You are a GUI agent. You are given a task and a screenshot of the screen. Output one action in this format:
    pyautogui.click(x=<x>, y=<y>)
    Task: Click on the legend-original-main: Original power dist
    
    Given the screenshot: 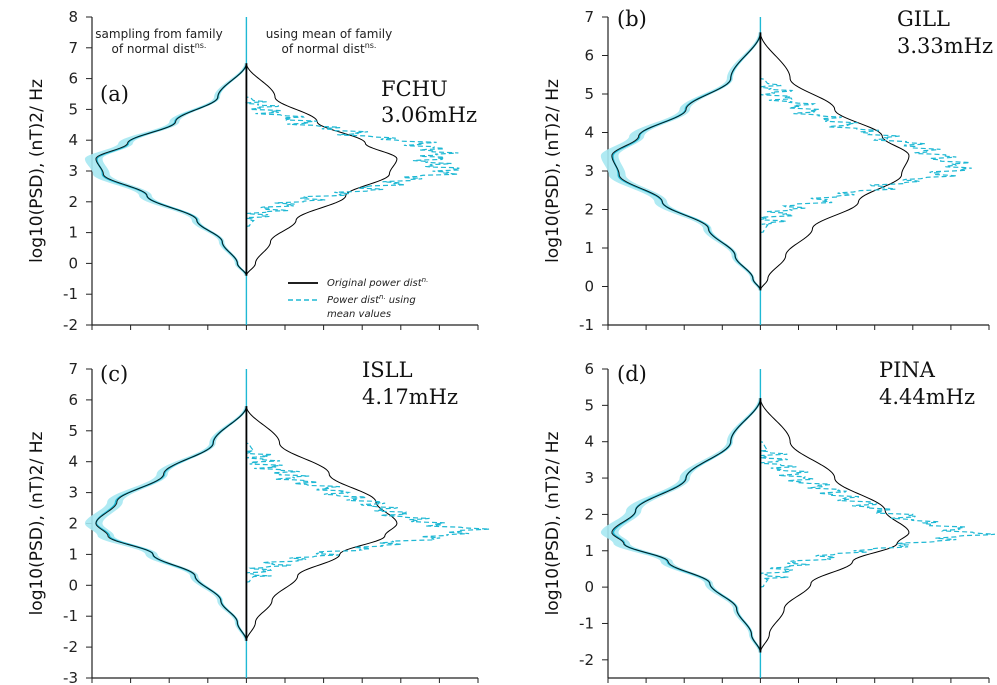 What is the action you would take?
    pyautogui.click(x=375, y=283)
    